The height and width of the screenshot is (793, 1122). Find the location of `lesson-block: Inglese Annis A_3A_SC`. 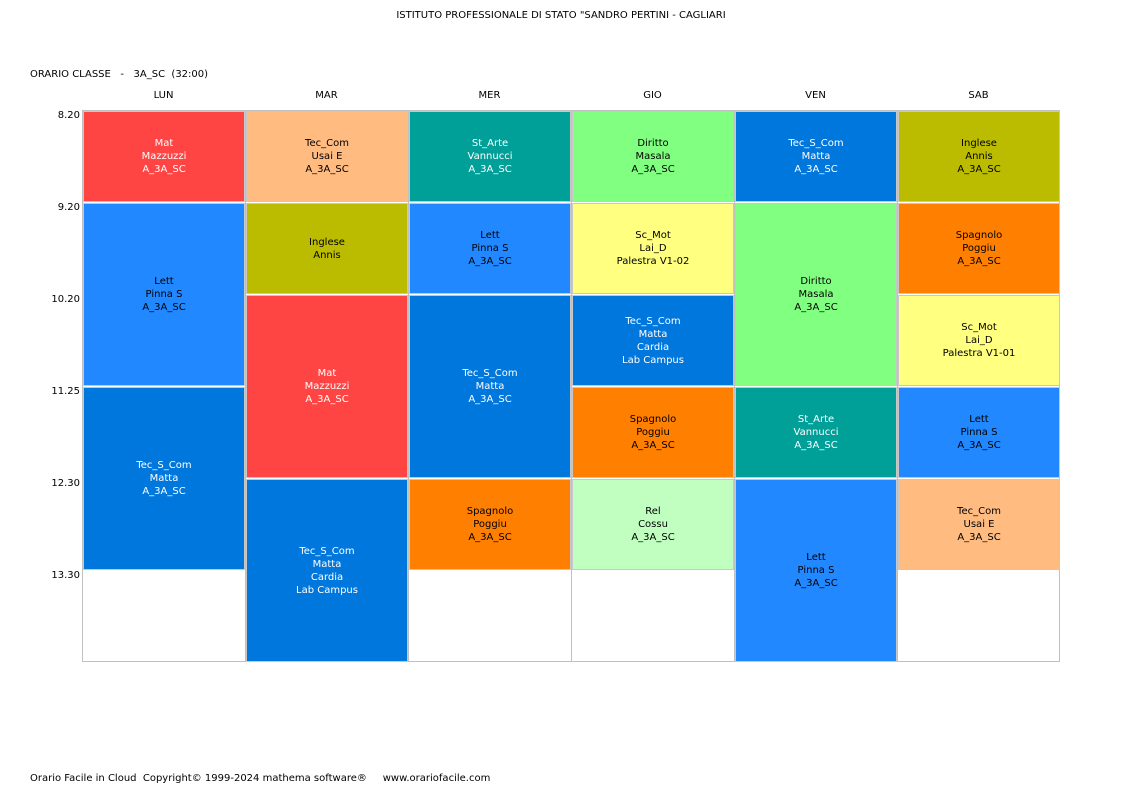

lesson-block: Inglese Annis A_3A_SC is located at coordinates (979, 156).